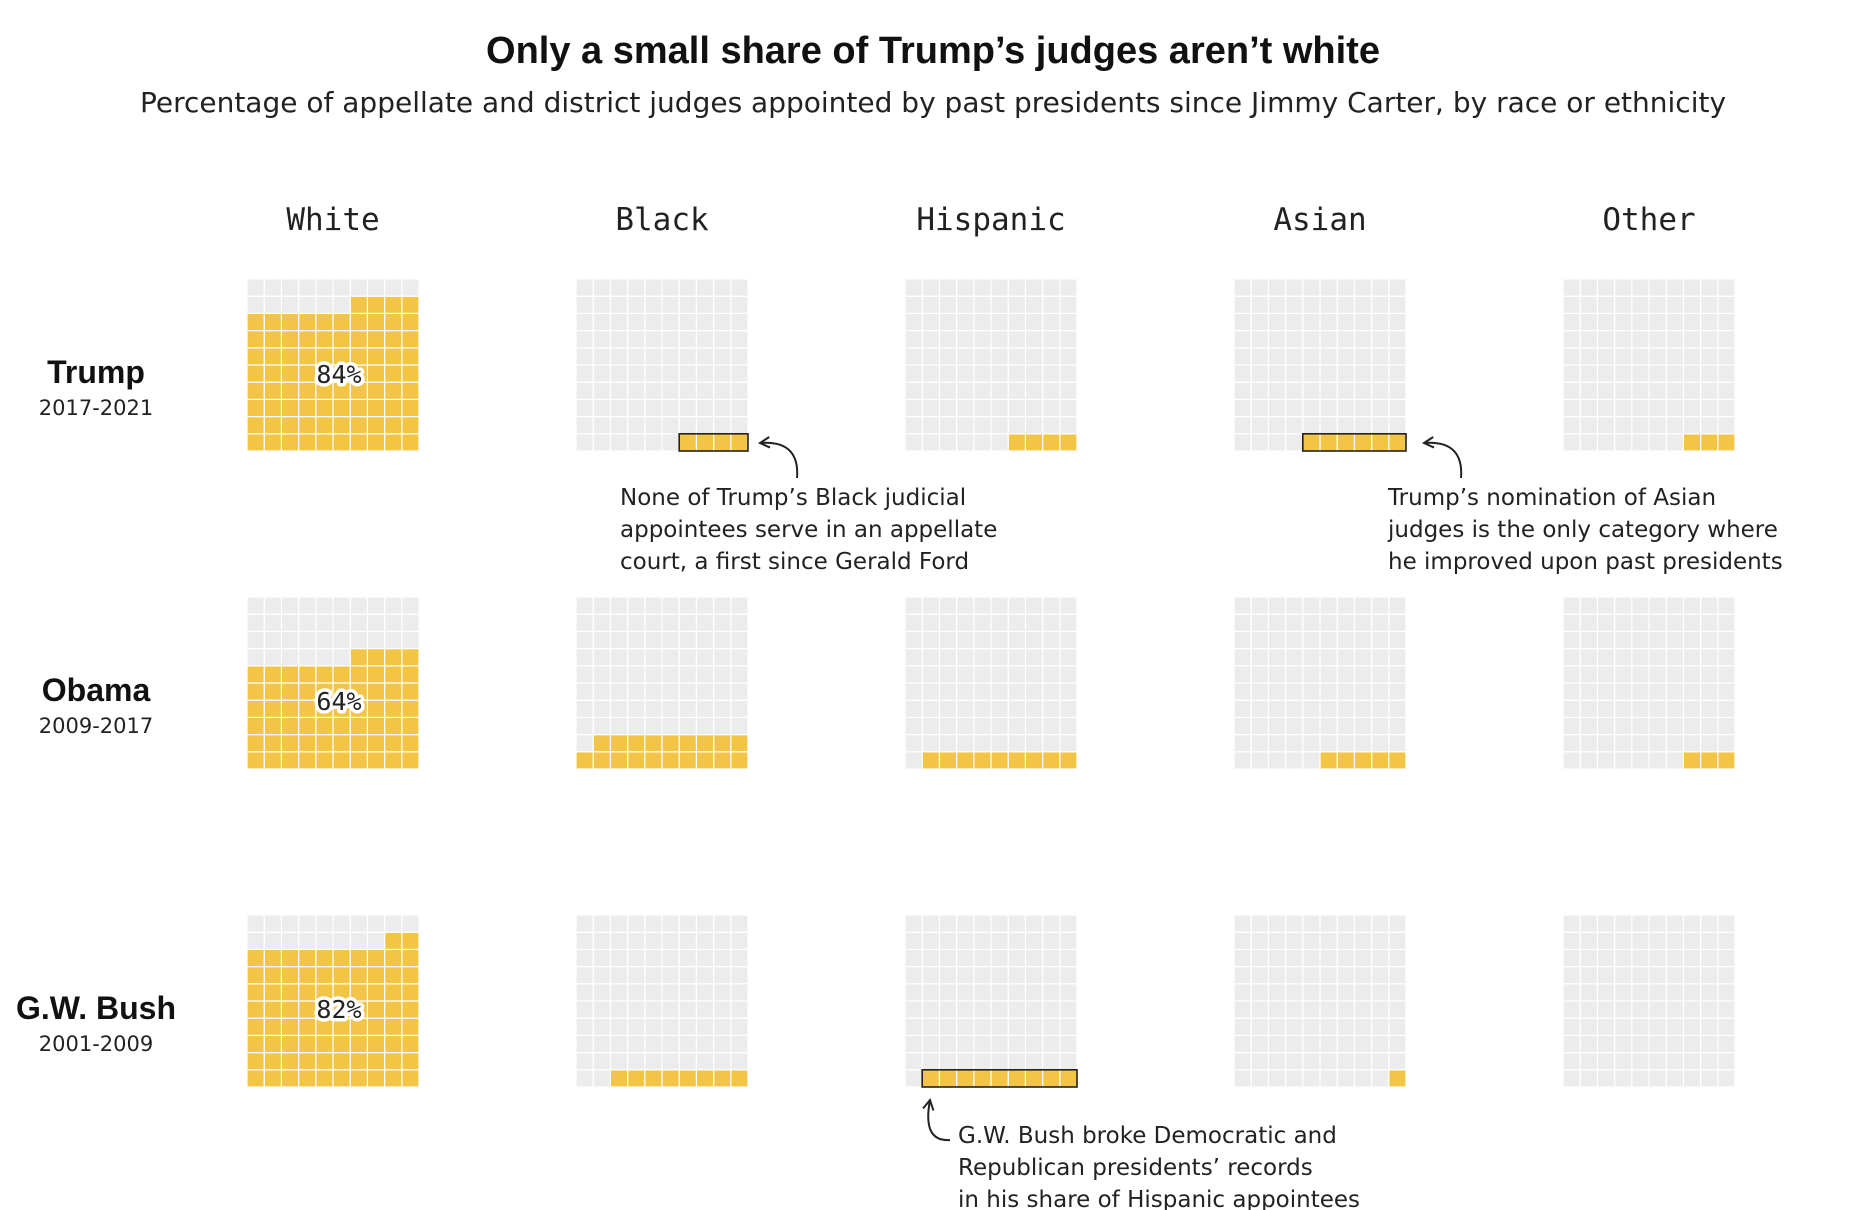 The image size is (1866, 1210). I want to click on column-header-white: White, so click(332, 220).